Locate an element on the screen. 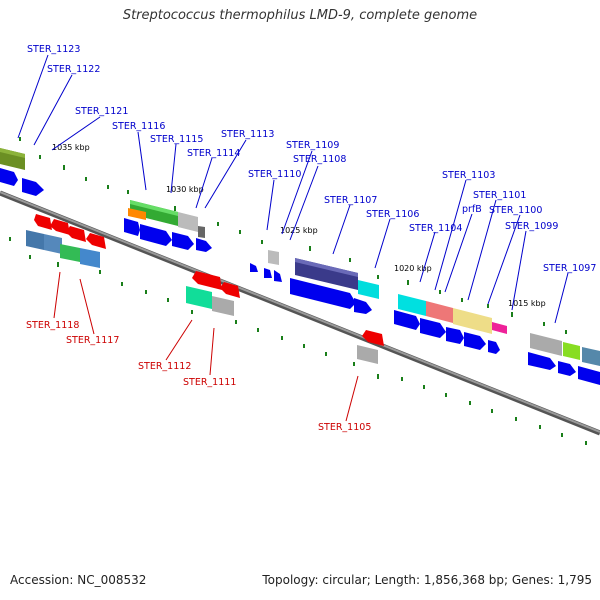 The image size is (600, 600). label-ster-1099: STER_1099 is located at coordinates (531, 226).